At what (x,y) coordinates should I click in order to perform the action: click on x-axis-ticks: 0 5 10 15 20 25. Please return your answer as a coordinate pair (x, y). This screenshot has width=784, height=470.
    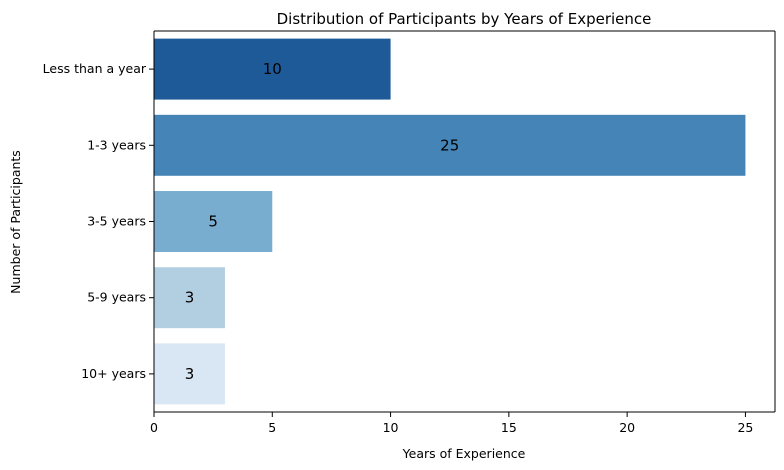
    Looking at the image, I should click on (451, 423).